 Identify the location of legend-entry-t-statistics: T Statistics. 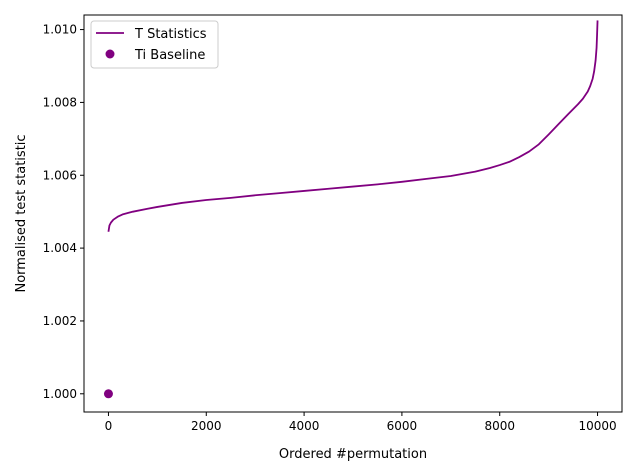
(170, 34).